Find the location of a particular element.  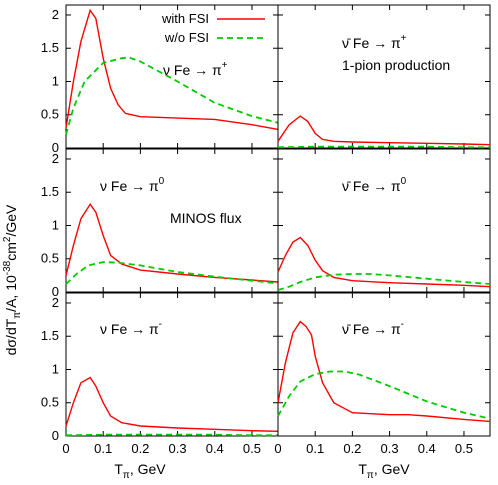

ylabel-exp2: 2 is located at coordinates (7, 239).